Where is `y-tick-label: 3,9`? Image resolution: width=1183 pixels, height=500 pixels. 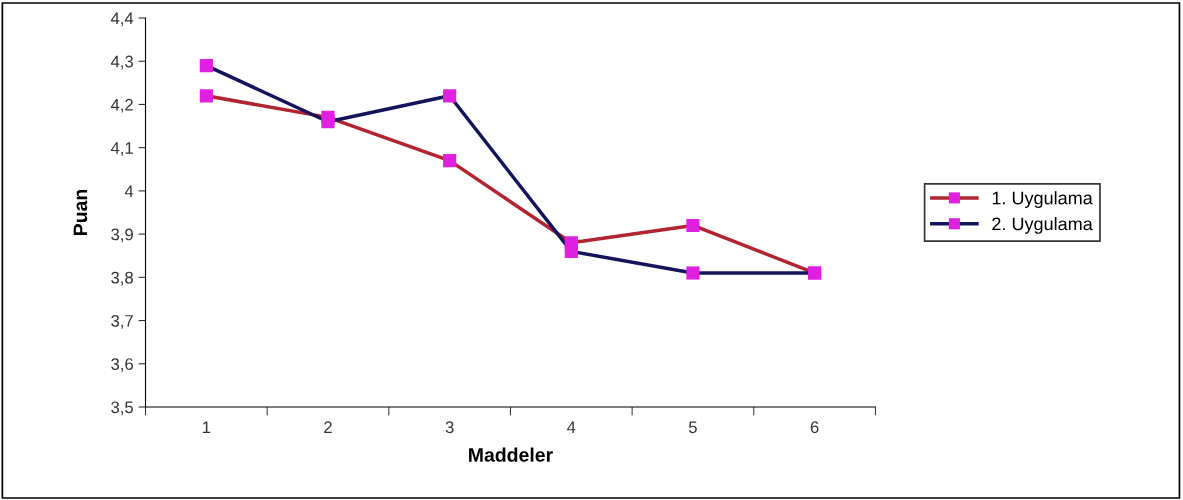
y-tick-label: 3,9 is located at coordinates (122, 235).